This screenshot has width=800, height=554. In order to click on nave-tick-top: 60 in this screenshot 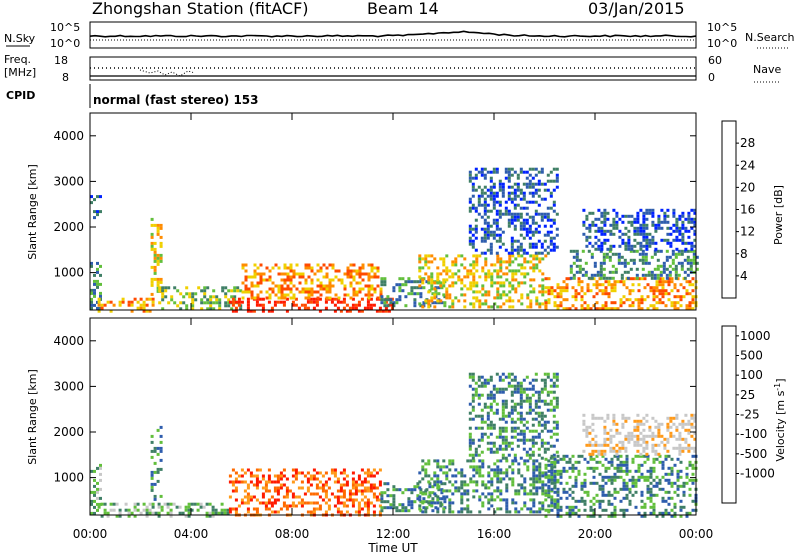, I will do `click(715, 60)`.